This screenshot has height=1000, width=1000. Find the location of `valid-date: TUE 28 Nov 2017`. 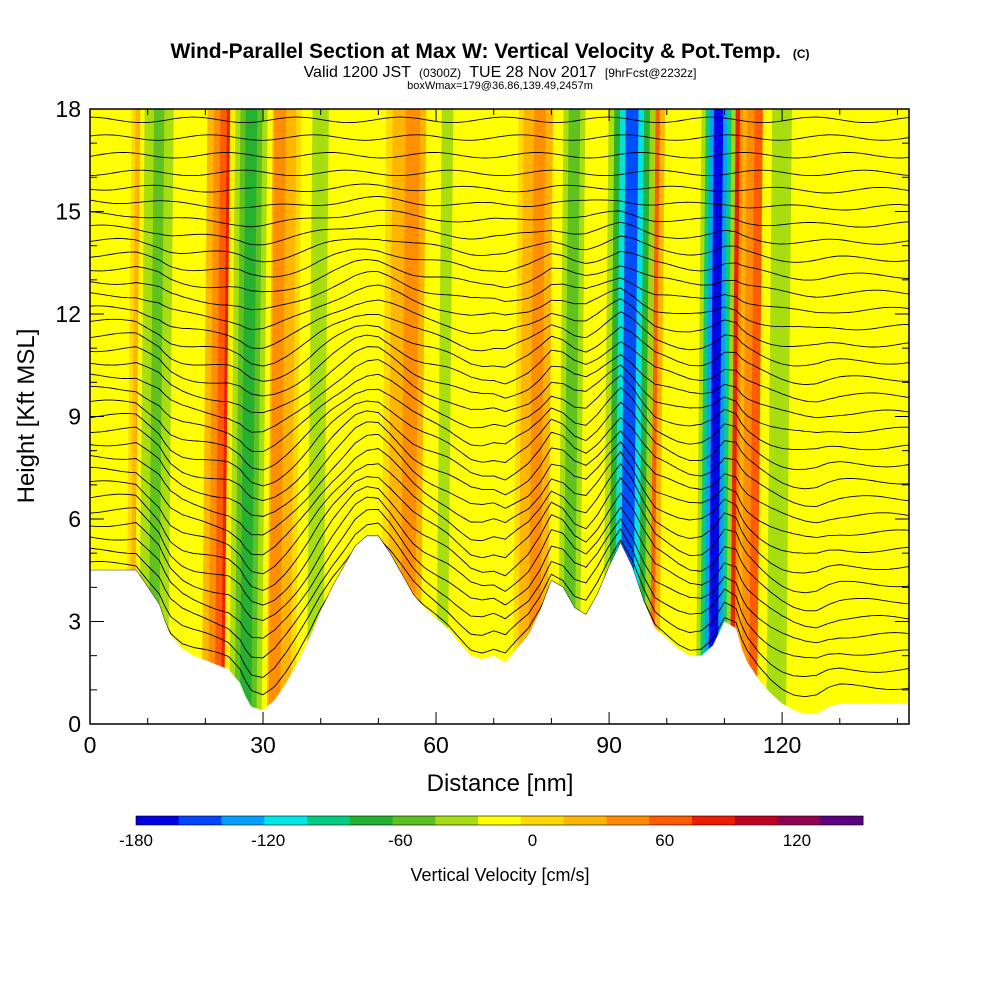

valid-date: TUE 28 Nov 2017 is located at coordinates (532, 72).